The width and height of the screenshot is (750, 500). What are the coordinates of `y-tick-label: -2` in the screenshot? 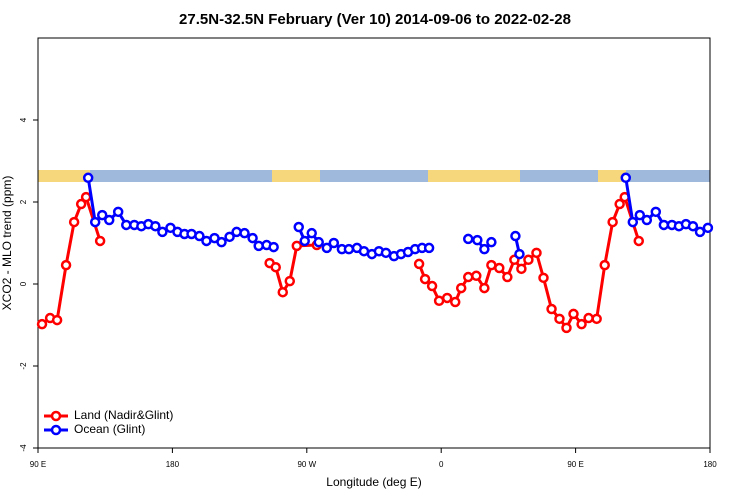 It's located at (23, 366).